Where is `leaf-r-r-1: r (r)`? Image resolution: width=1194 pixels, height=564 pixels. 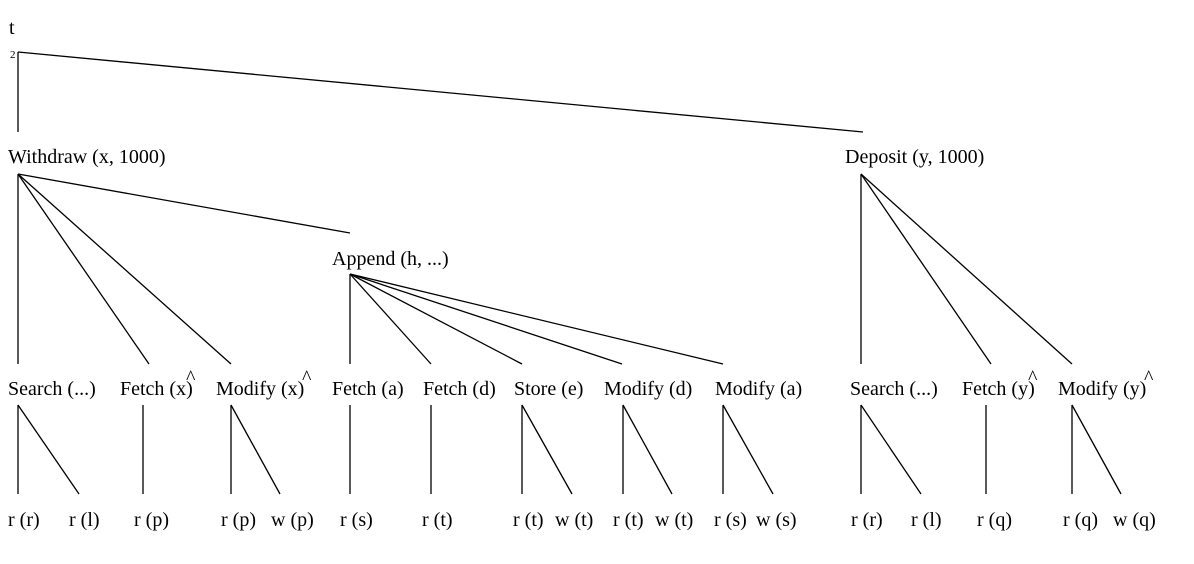
leaf-r-r-1: r (r) is located at coordinates (24, 520).